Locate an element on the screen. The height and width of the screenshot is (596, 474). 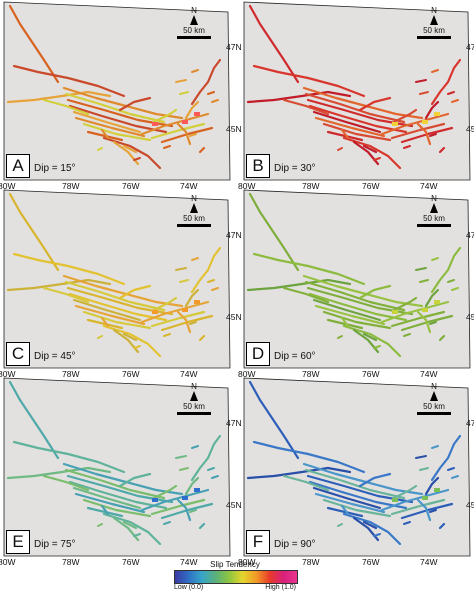
north-arrow-icon is located at coordinates (194, 208).